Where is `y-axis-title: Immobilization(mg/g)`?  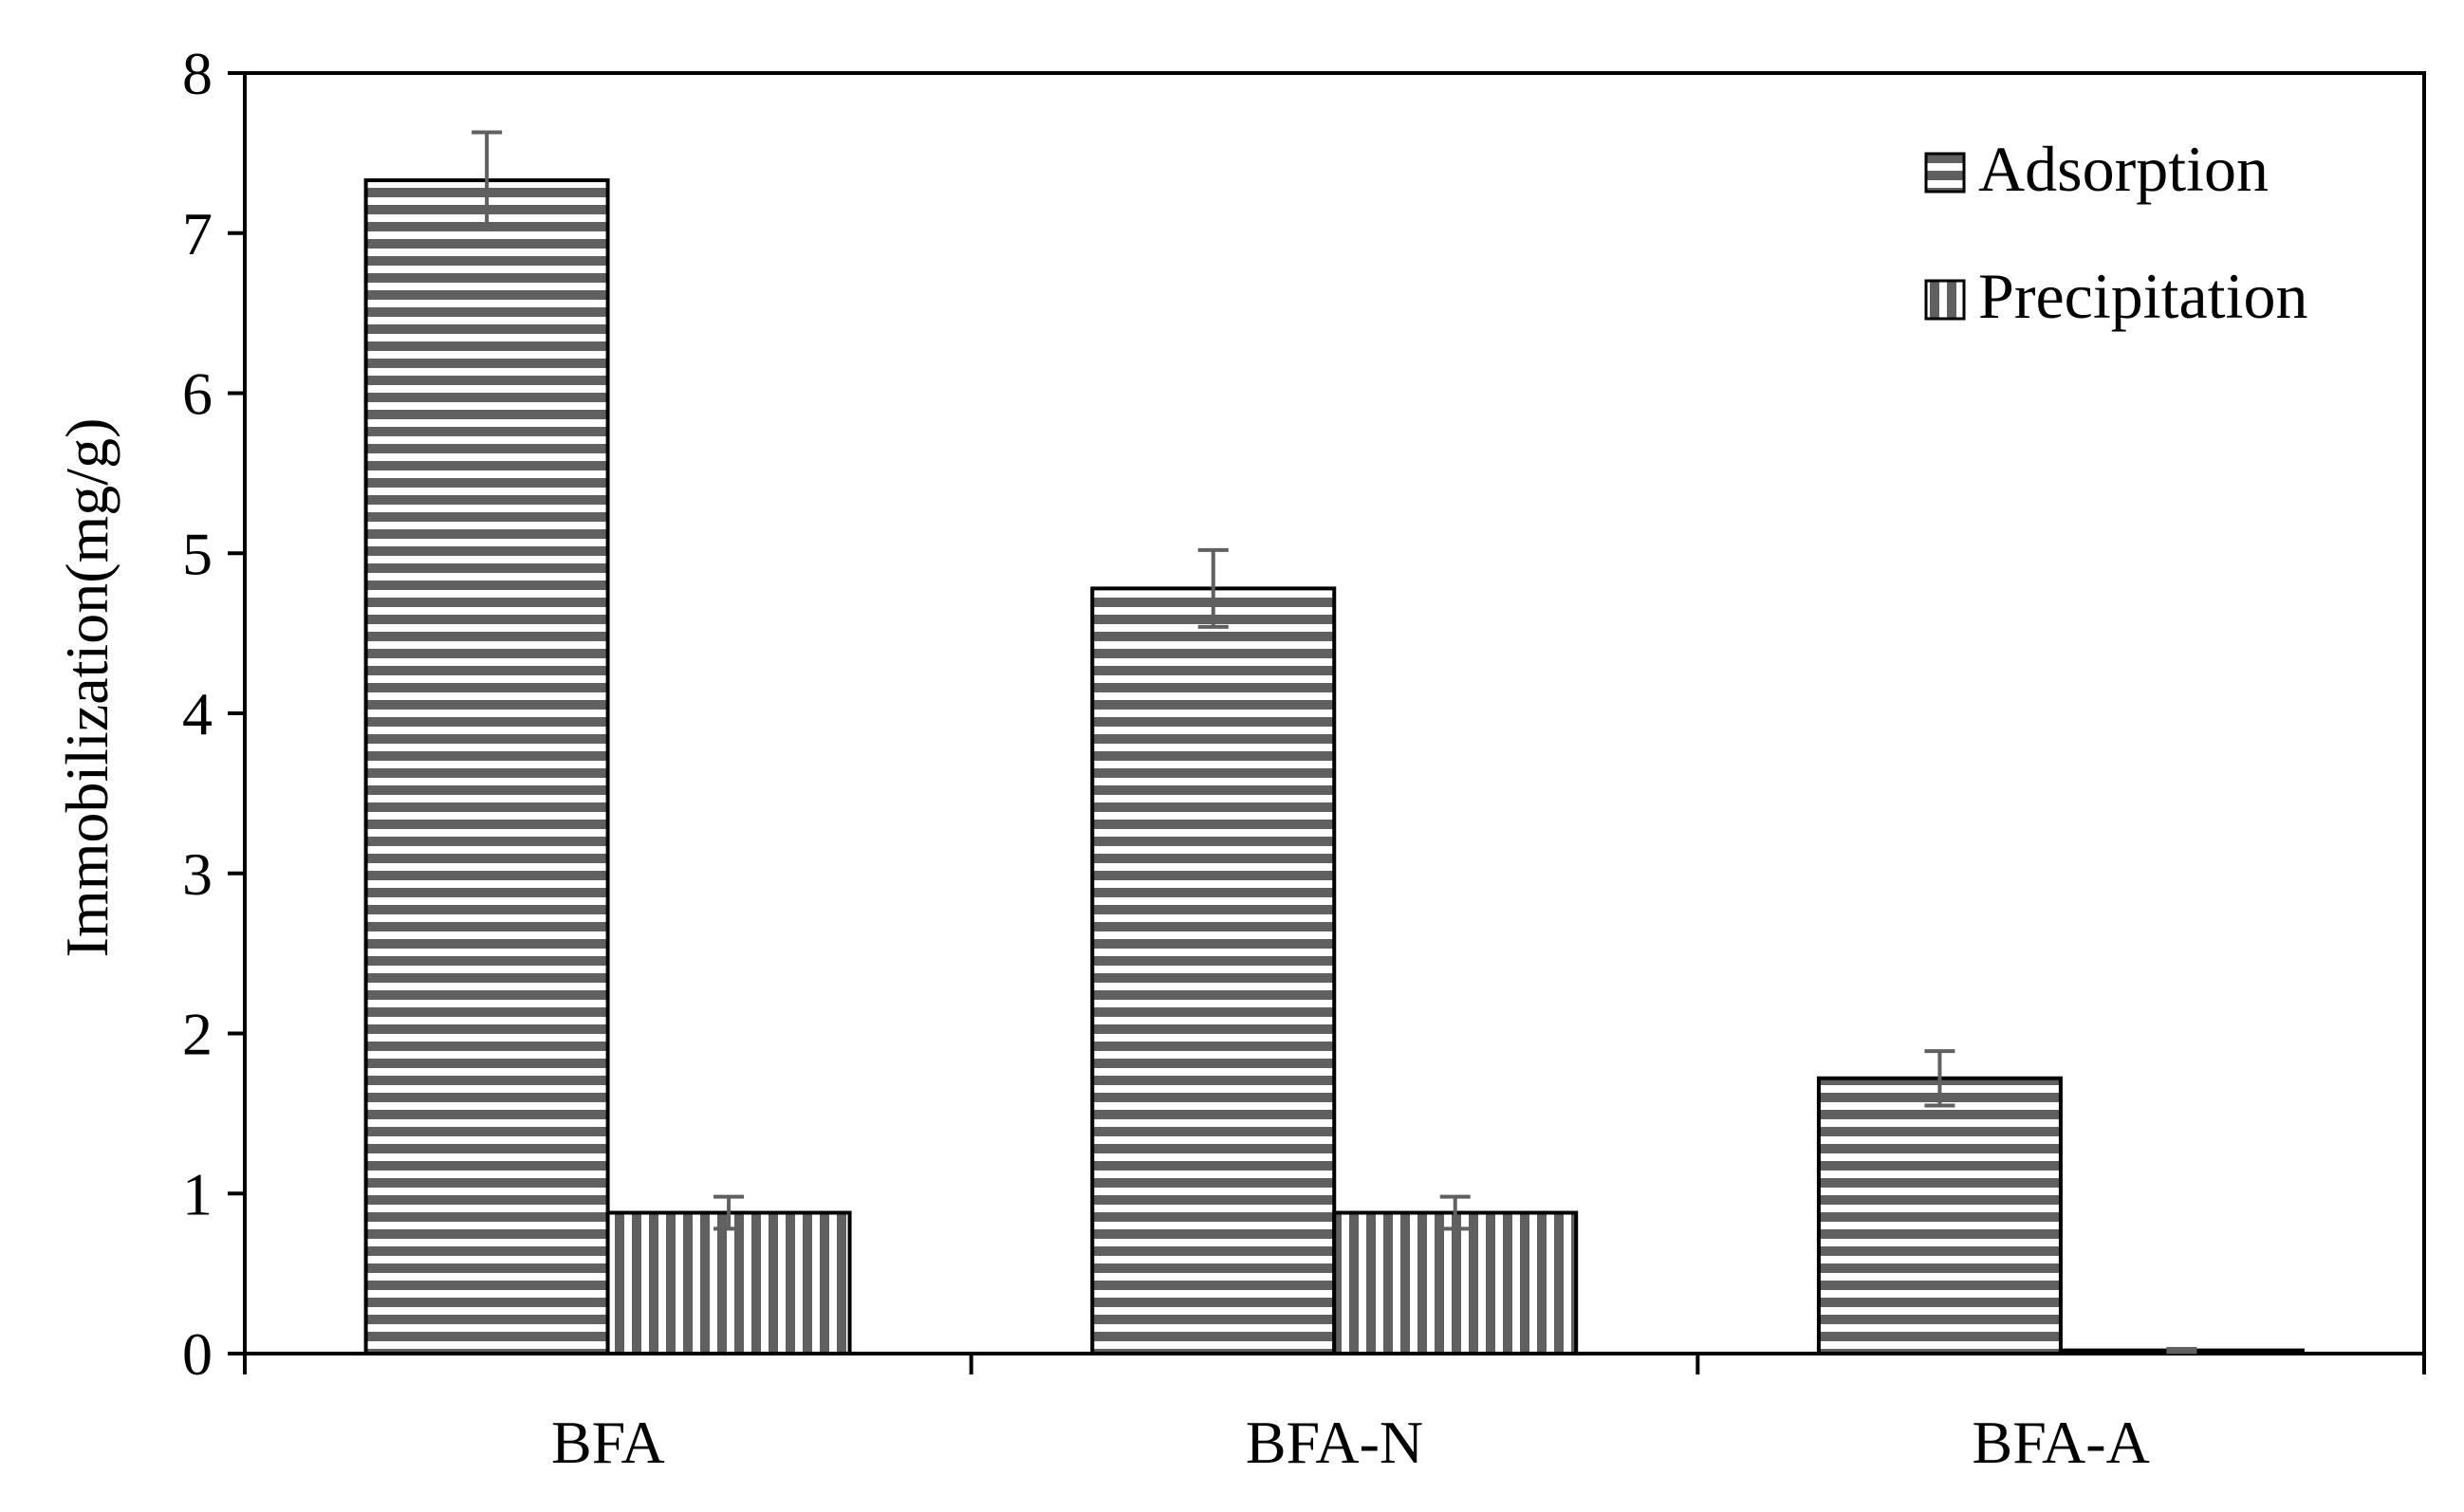
y-axis-title: Immobilization(mg/g) is located at coordinates (86, 688).